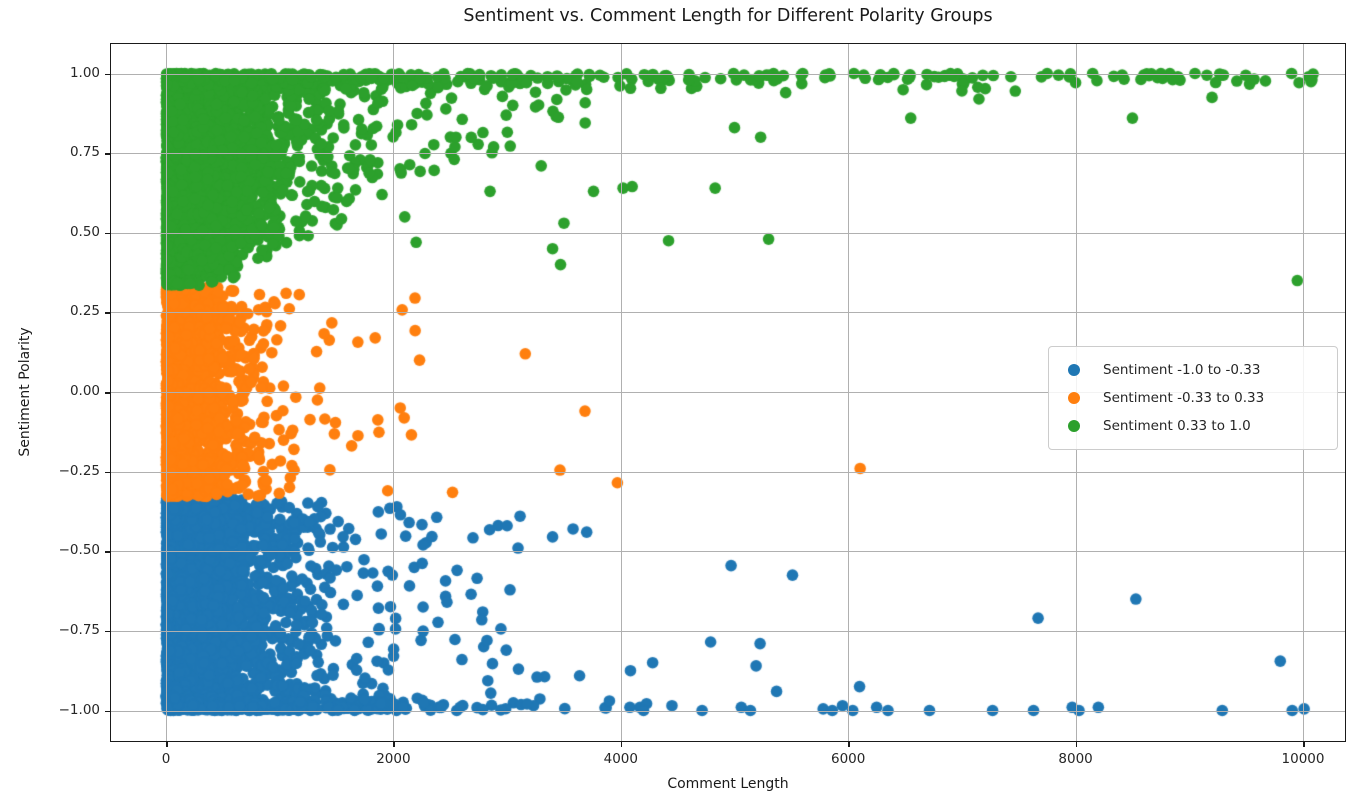  I want to click on y-tick-label: 0.25, so click(84, 311).